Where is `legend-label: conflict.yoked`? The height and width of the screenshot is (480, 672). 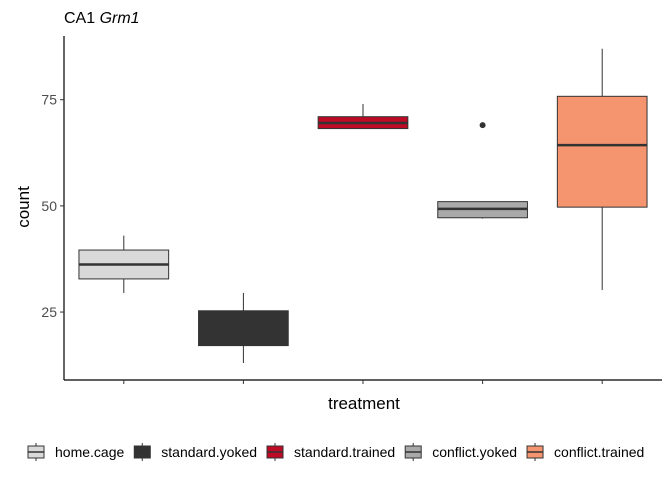
legend-label: conflict.yoked is located at coordinates (474, 452).